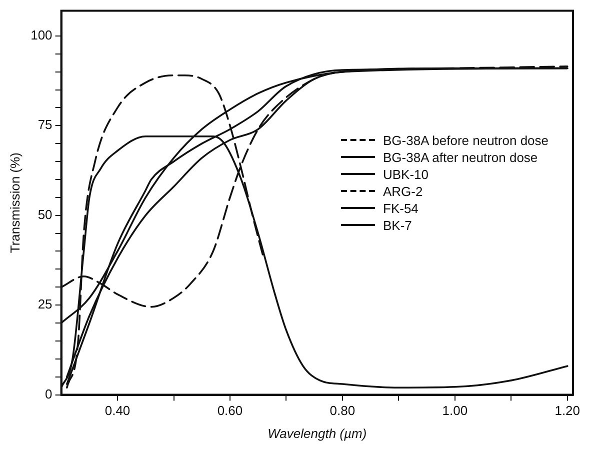 The image size is (591, 450). Describe the element at coordinates (14, 203) in the screenshot. I see `y-axis-title: Transmission (%)` at that location.